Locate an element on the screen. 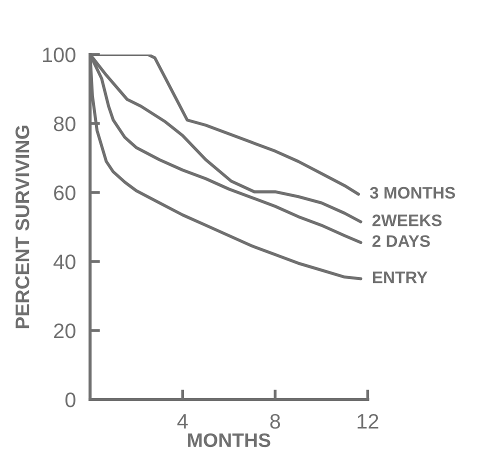 This screenshot has width=487, height=454. y-tick-label: 80 is located at coordinates (65, 124).